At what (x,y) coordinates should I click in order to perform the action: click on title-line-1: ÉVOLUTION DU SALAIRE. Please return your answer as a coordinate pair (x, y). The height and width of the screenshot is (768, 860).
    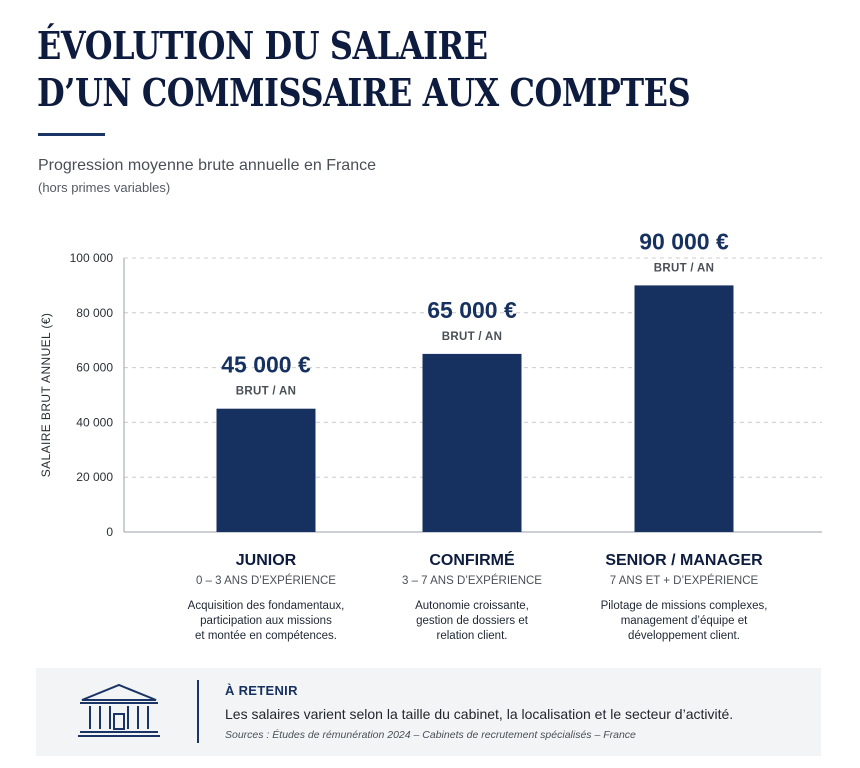
    Looking at the image, I should click on (262, 45).